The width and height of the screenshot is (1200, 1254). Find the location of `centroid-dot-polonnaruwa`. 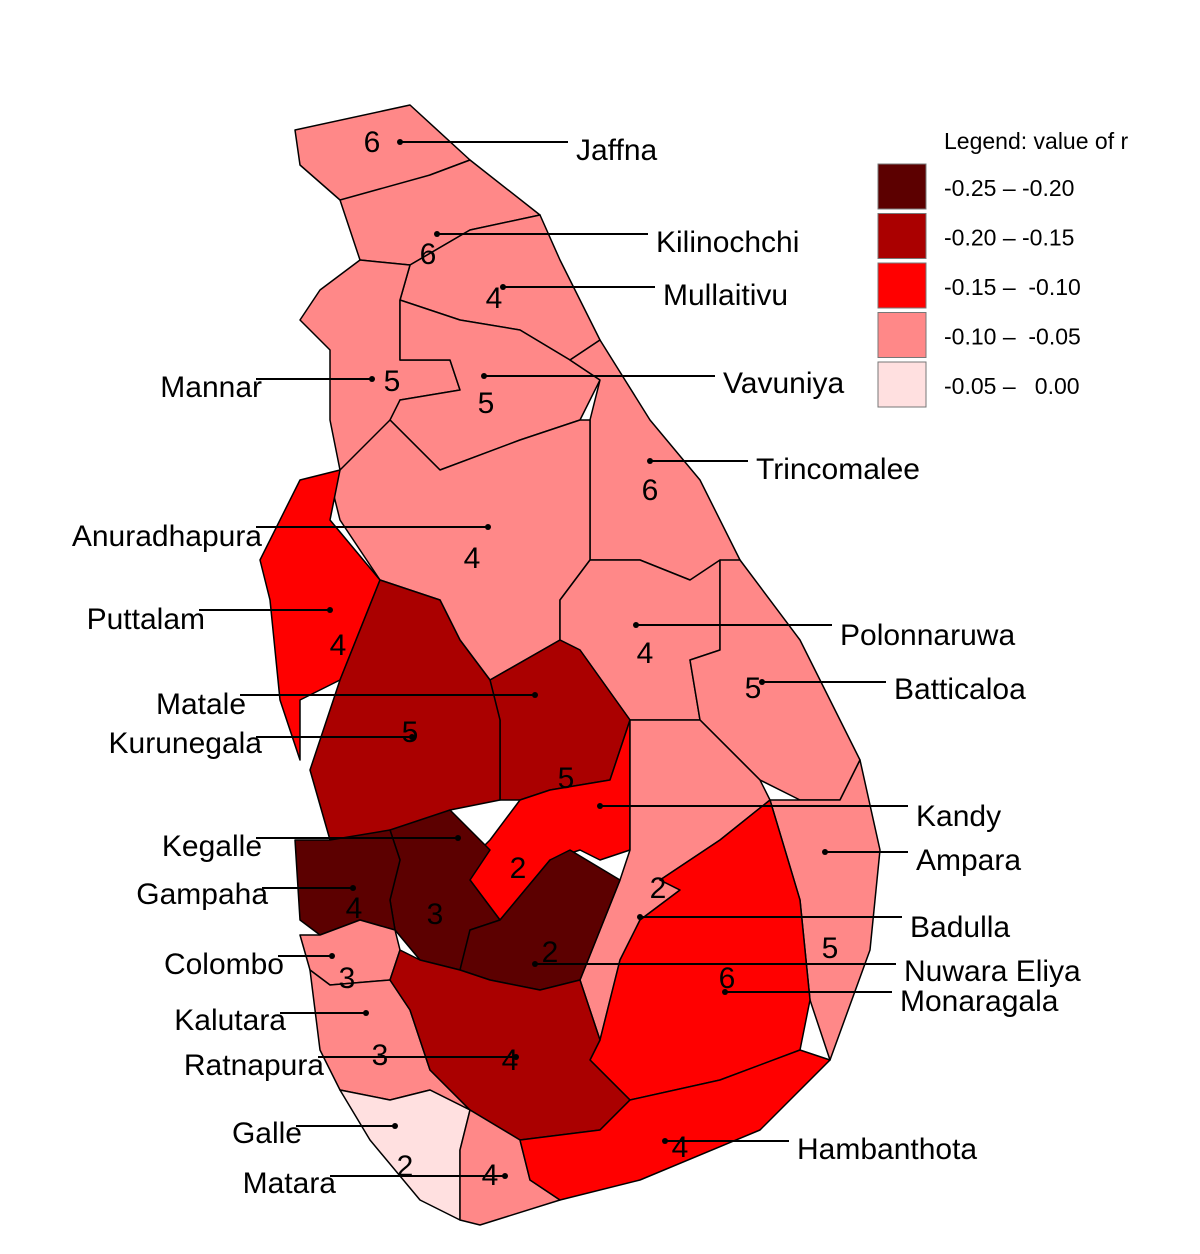

centroid-dot-polonnaruwa is located at coordinates (636, 625).